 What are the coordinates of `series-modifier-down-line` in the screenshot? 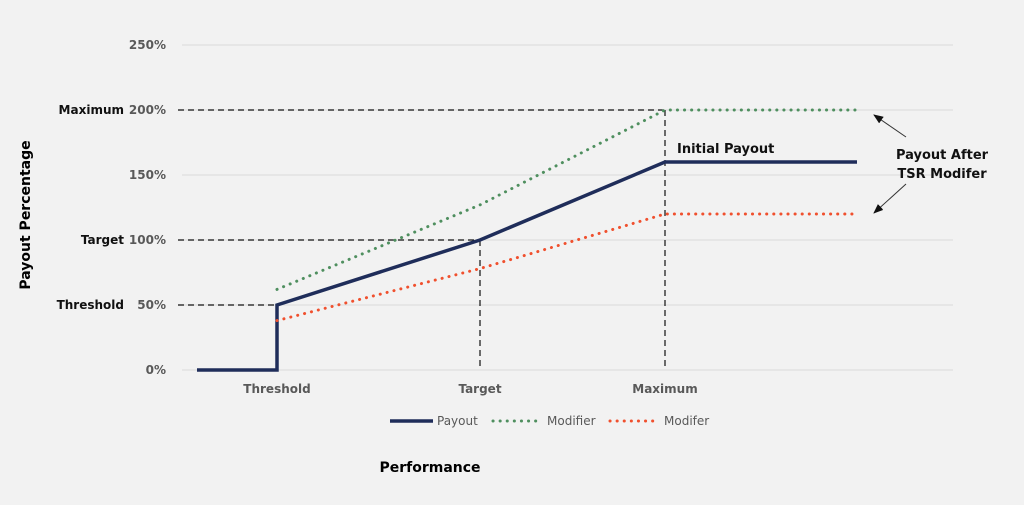 It's located at (567, 267).